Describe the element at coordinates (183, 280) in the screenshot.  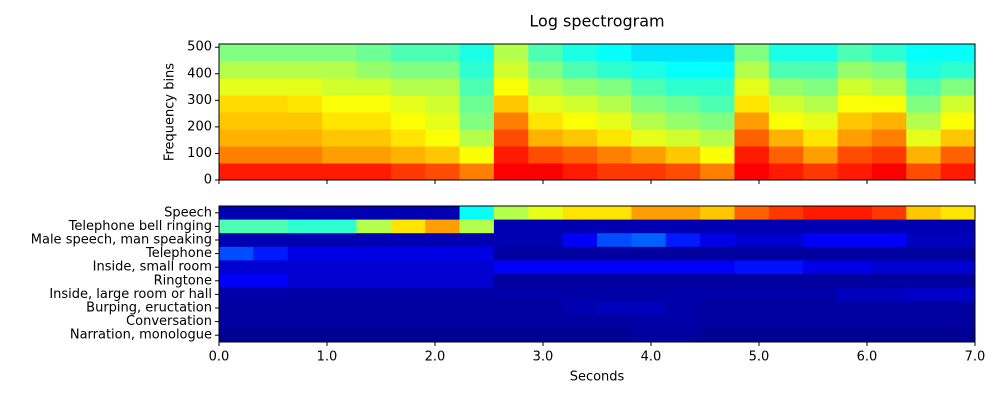
I see `y-tick-label: Ringtone` at that location.